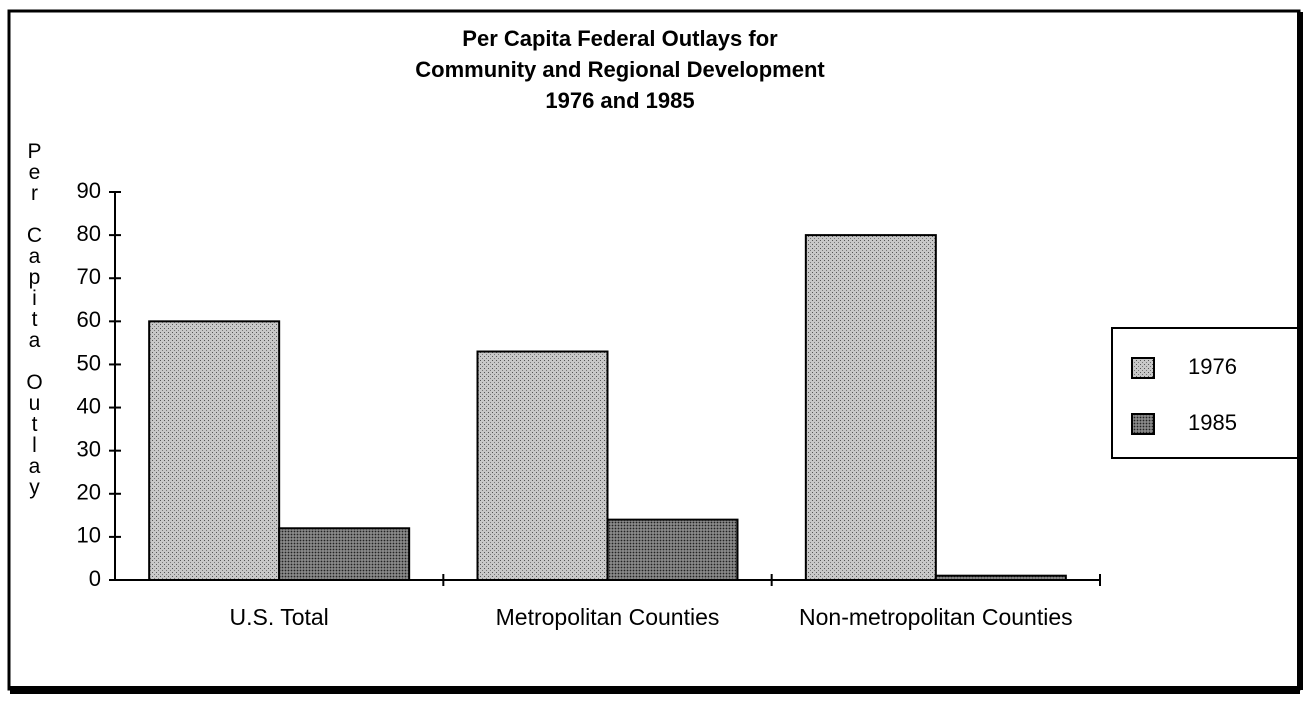 Image resolution: width=1316 pixels, height=716 pixels. I want to click on legend-label: 1976, so click(1212, 366).